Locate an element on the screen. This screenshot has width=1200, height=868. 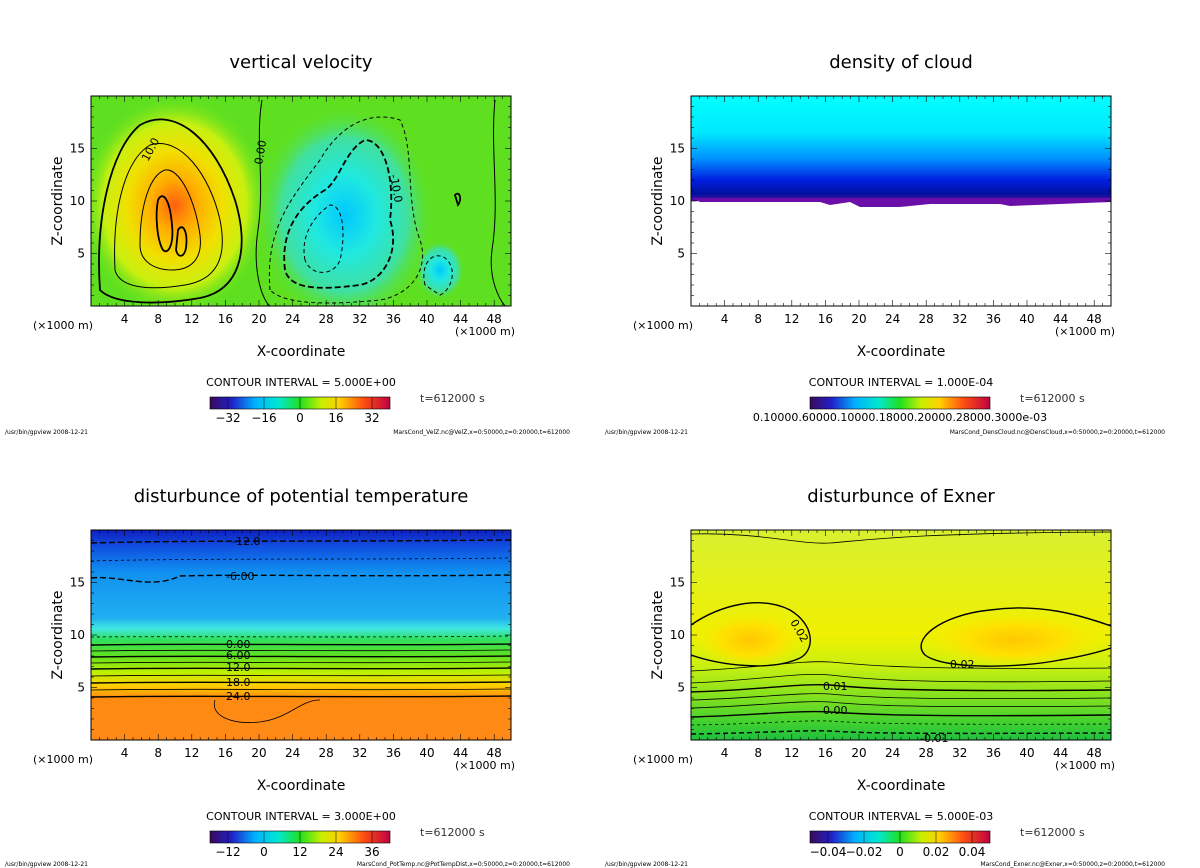
chart-title: disturbunce of potential temperature is located at coordinates (301, 496).